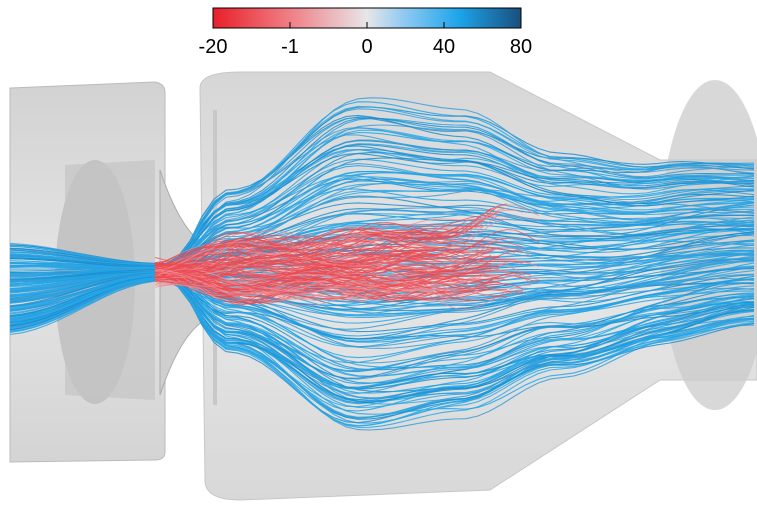 The height and width of the screenshot is (521, 757). I want to click on colorbar-ticks: -20 -1 0 40 80, so click(365, 40).